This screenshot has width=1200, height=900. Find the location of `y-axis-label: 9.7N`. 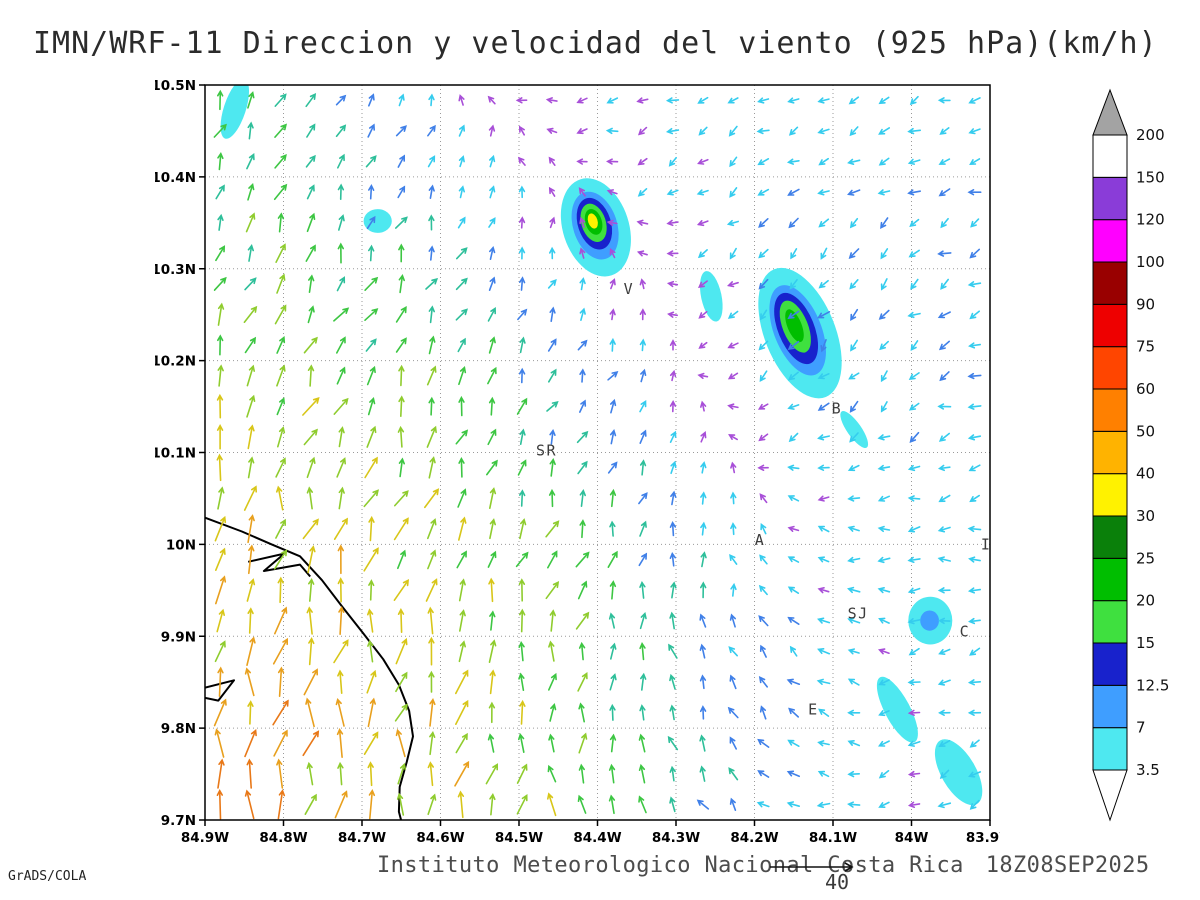

y-axis-label: 9.7N is located at coordinates (178, 821).